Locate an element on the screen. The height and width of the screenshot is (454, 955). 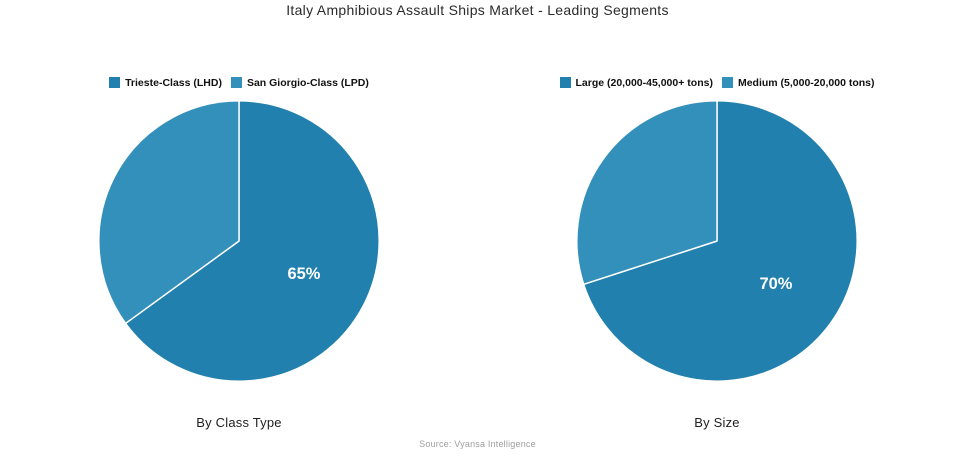
legend-label: Large (20,000-45,000+ tons) is located at coordinates (644, 82).